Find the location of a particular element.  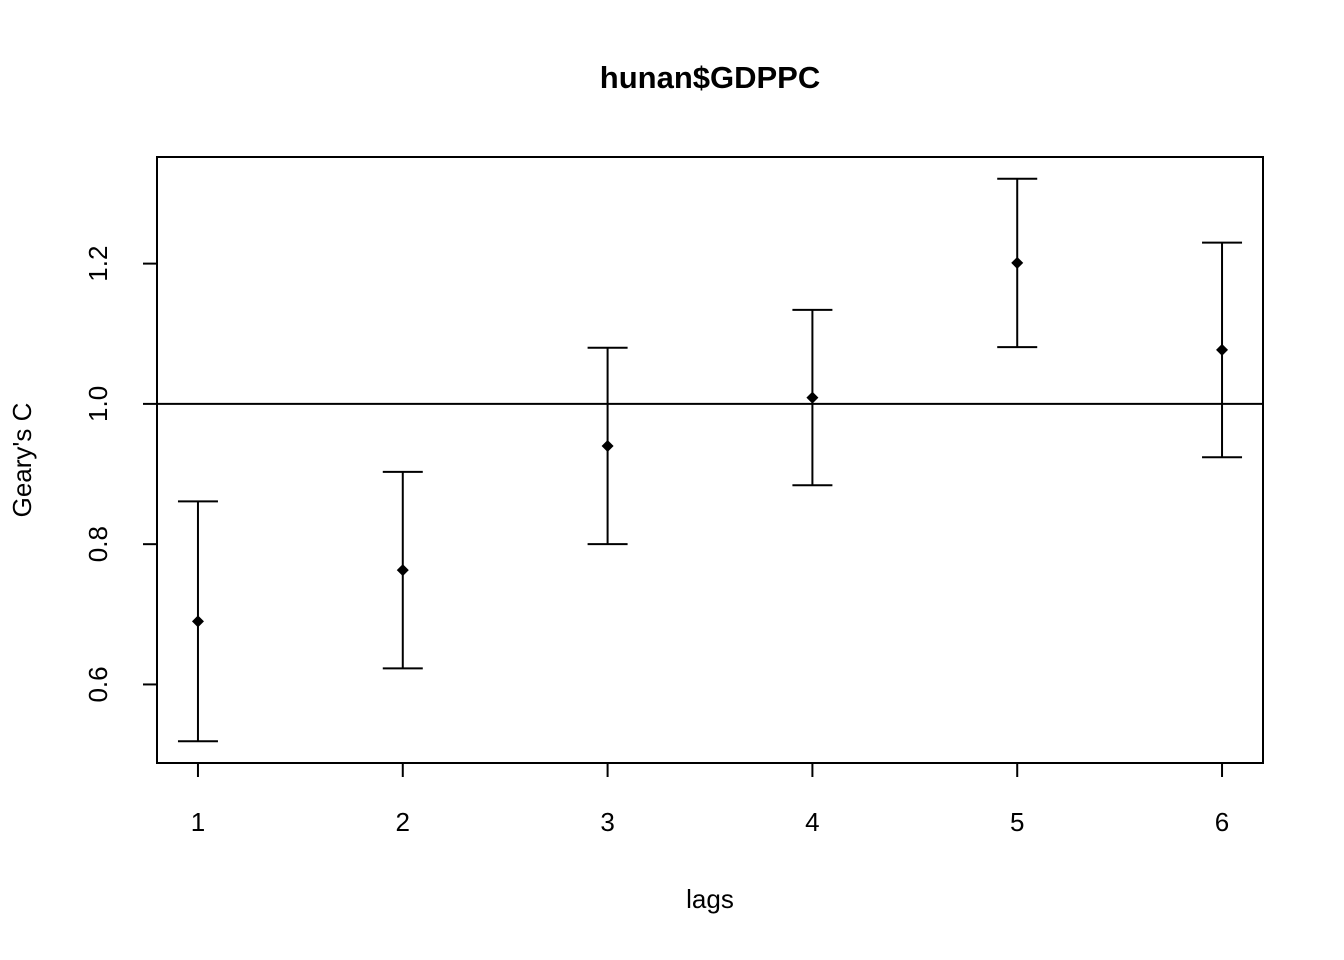

x-tick-label: 1 is located at coordinates (198, 822).